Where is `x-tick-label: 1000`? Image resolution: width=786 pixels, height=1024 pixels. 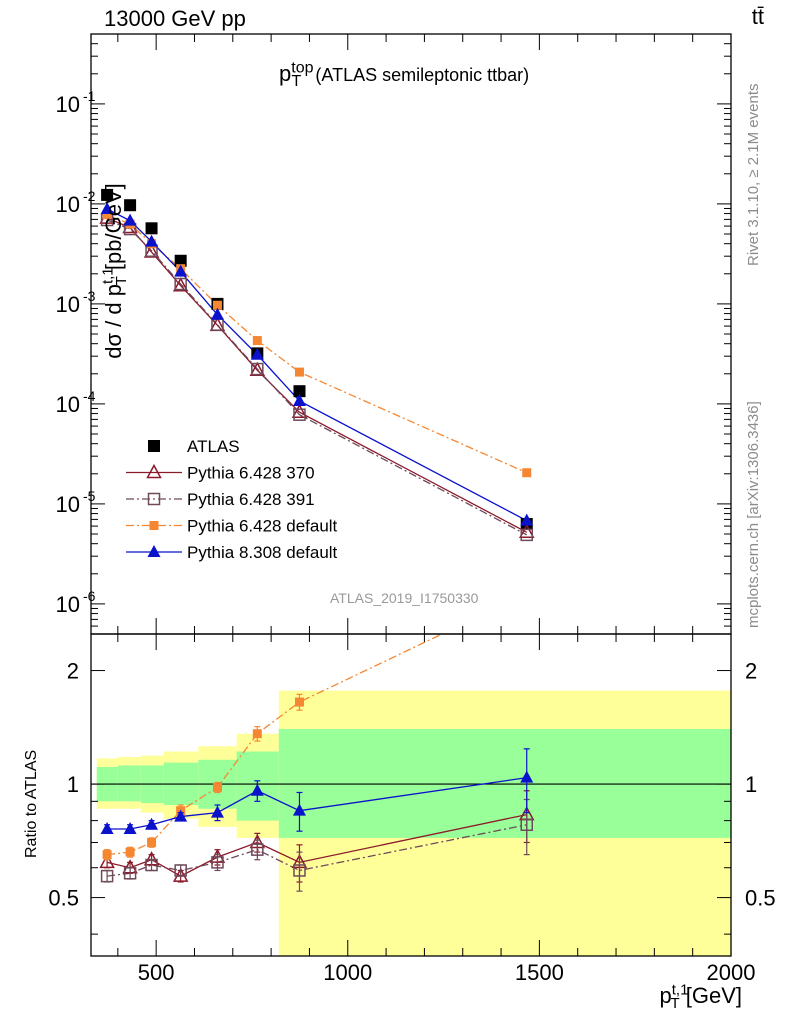 x-tick-label: 1000 is located at coordinates (347, 972).